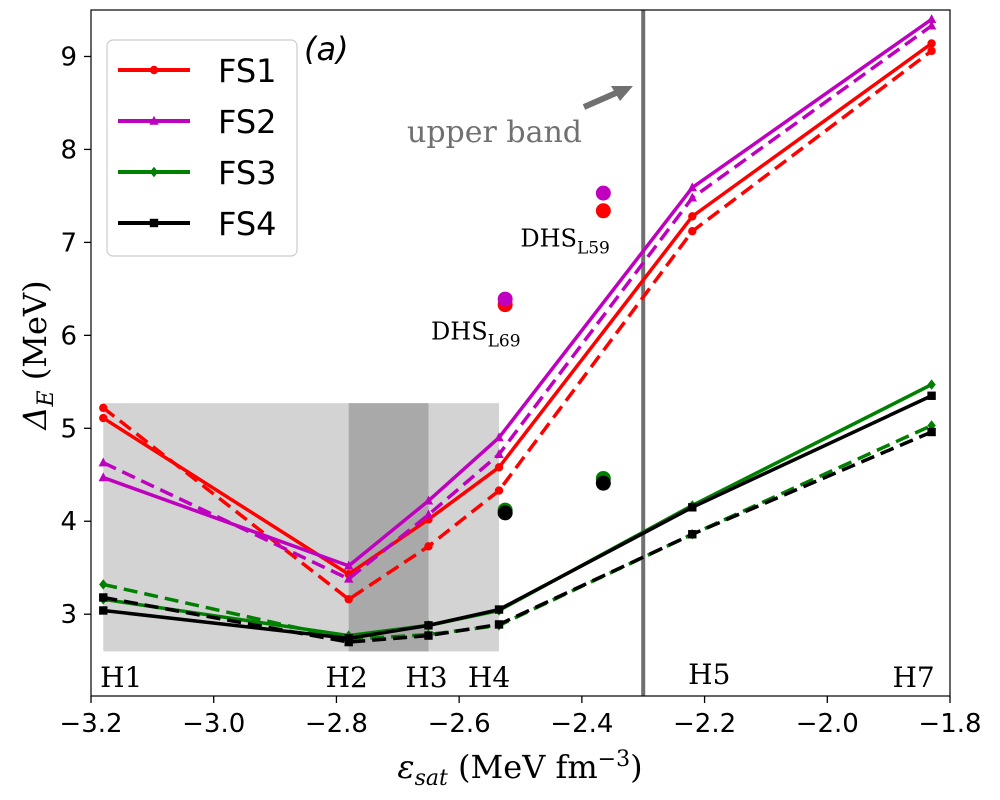  I want to click on x-tick-label: −2.4, so click(581, 724).